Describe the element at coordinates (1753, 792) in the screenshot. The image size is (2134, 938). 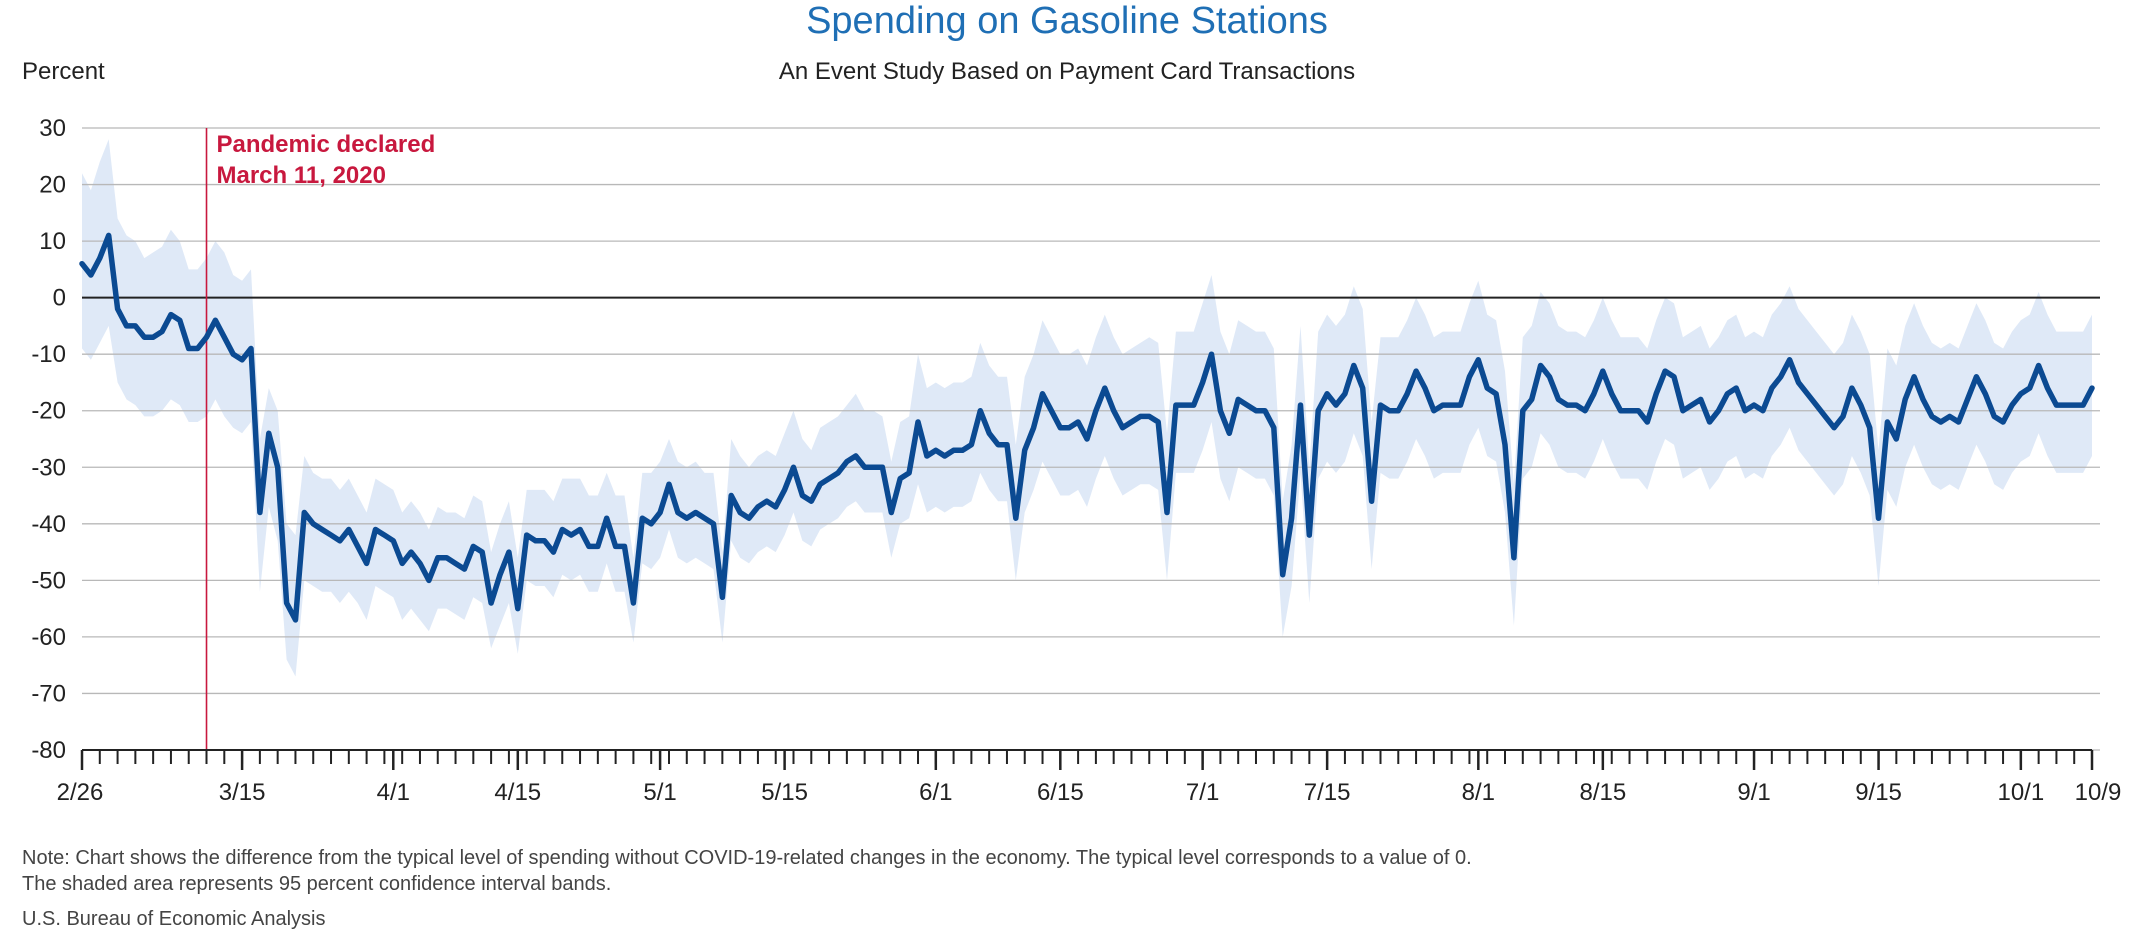
I see `x-tick-label: 9/1` at that location.